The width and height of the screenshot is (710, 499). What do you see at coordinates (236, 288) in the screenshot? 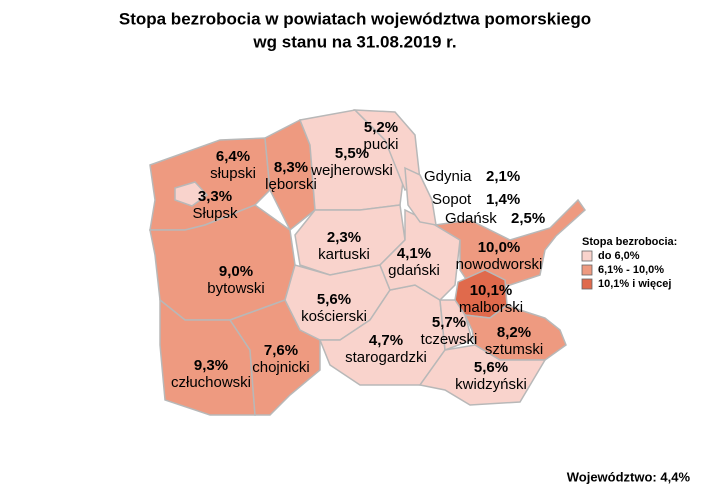
I see `region-name: bytowski` at bounding box center [236, 288].